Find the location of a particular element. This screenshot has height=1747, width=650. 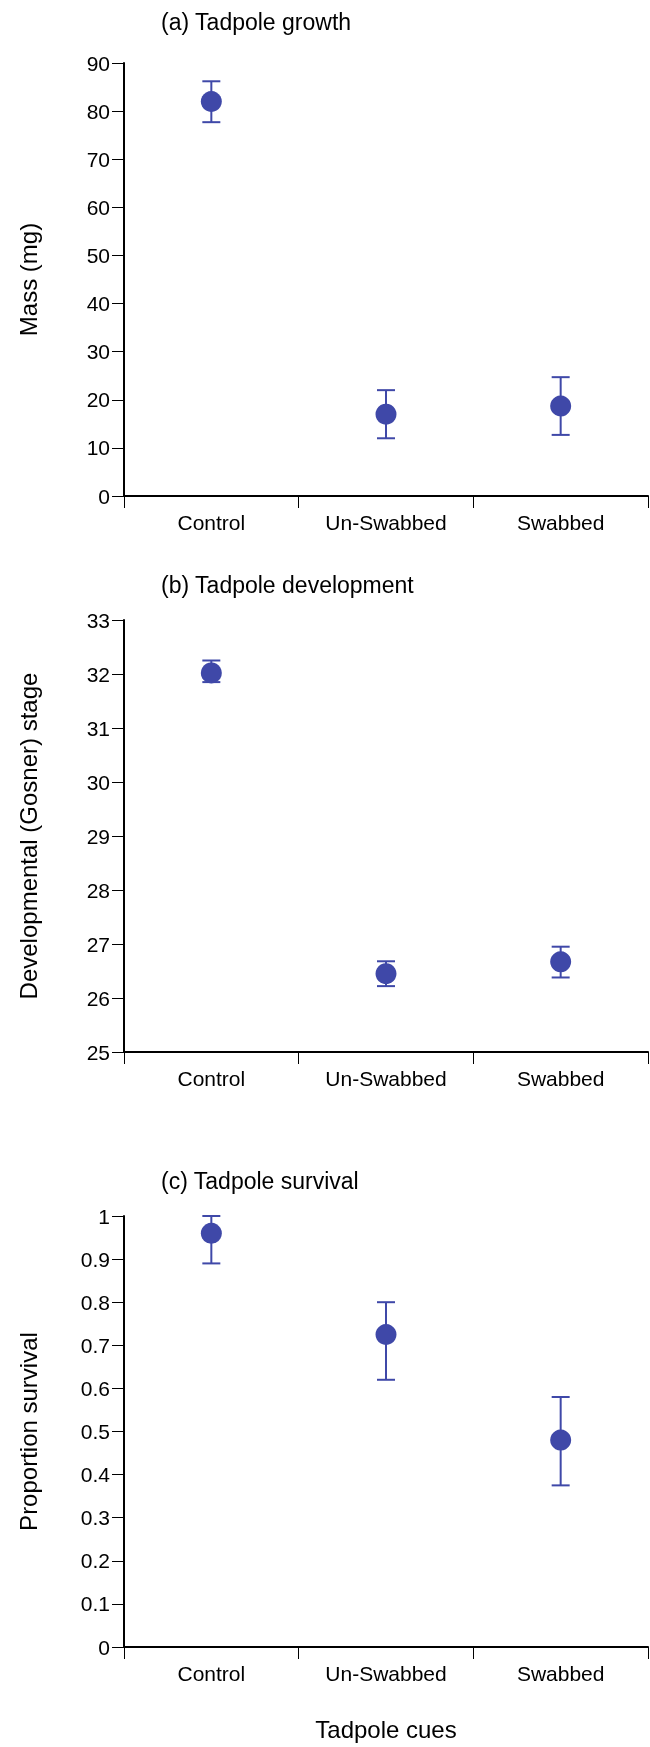

y-tick-label: 0.1 is located at coordinates (95, 1604).